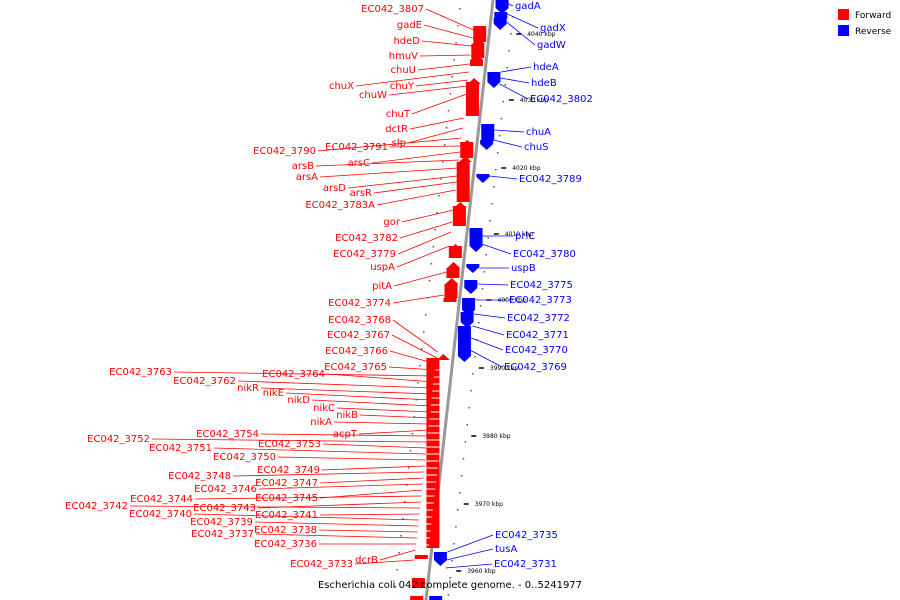 The height and width of the screenshot is (600, 900). Describe the element at coordinates (402, 182) in the screenshot. I see `leader-line-arsd` at that location.